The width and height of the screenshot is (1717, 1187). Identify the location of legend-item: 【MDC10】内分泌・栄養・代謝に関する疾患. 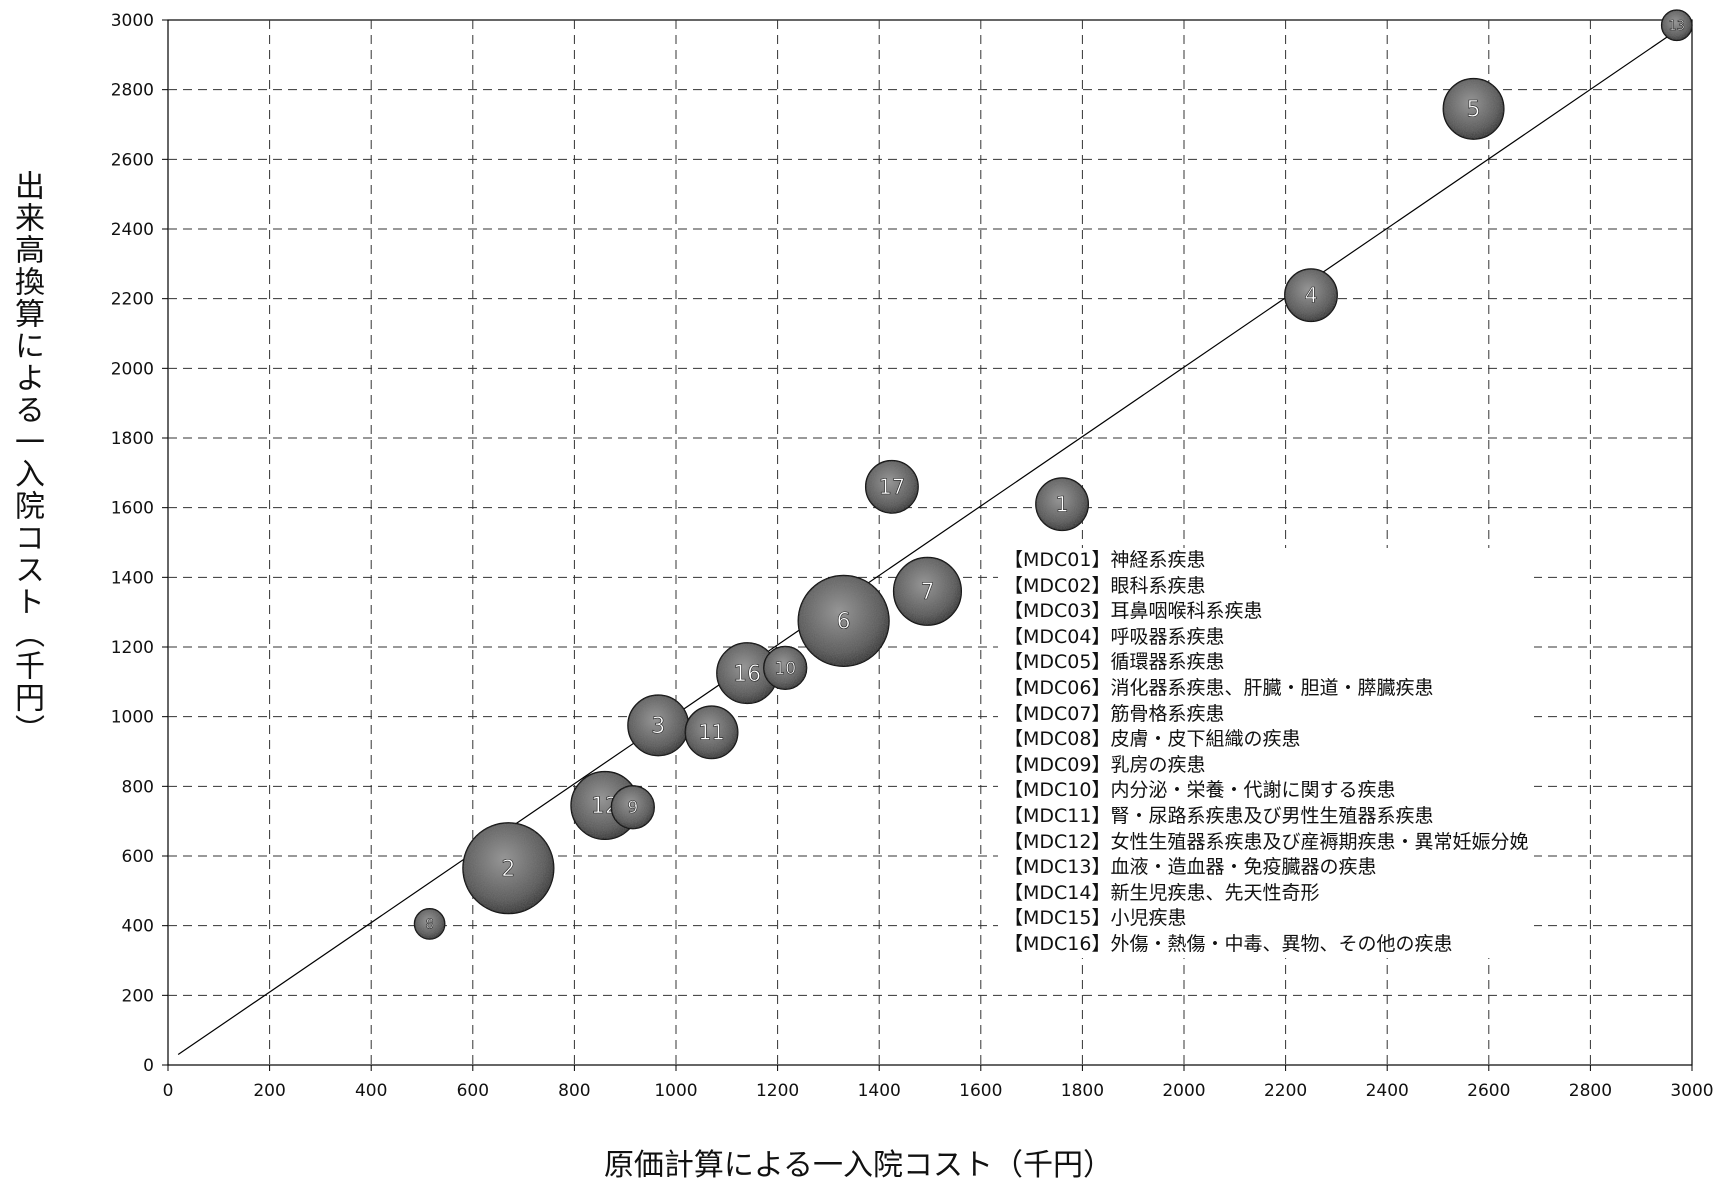
(1200, 790).